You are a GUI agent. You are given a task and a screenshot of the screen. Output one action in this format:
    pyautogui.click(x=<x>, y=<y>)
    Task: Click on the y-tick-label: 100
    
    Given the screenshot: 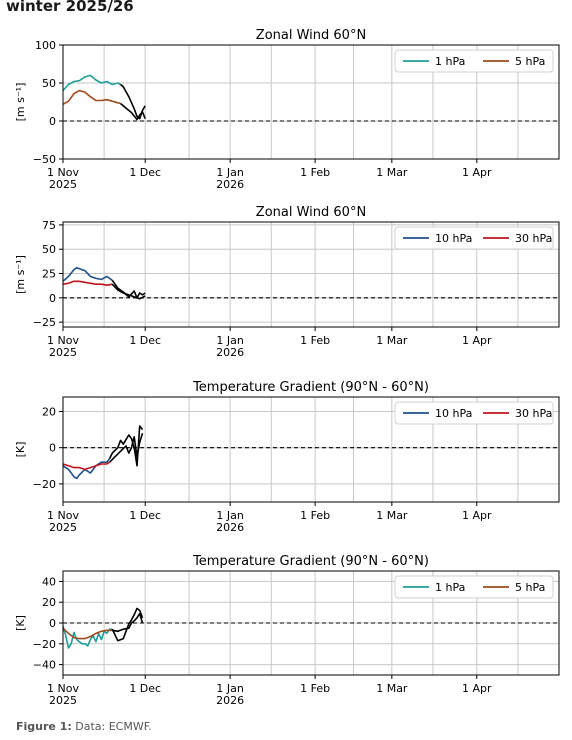 What is the action you would take?
    pyautogui.click(x=45, y=45)
    